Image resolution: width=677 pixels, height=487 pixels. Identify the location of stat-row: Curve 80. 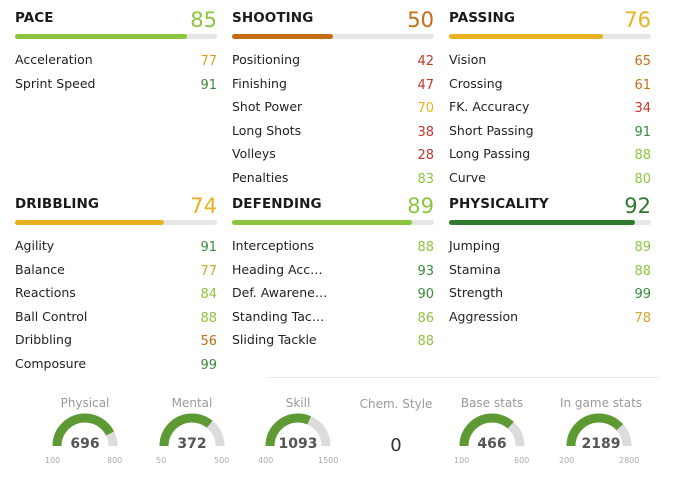
(550, 177).